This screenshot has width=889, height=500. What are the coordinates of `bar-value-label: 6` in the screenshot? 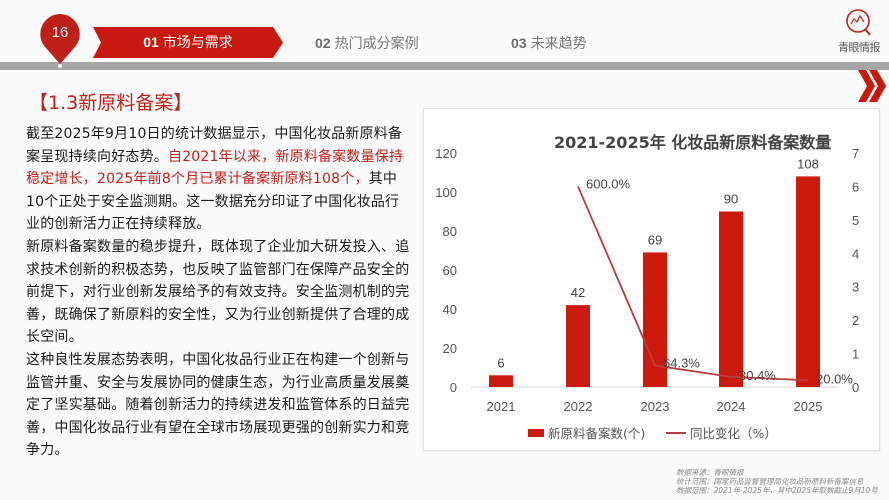 It's located at (500, 362).